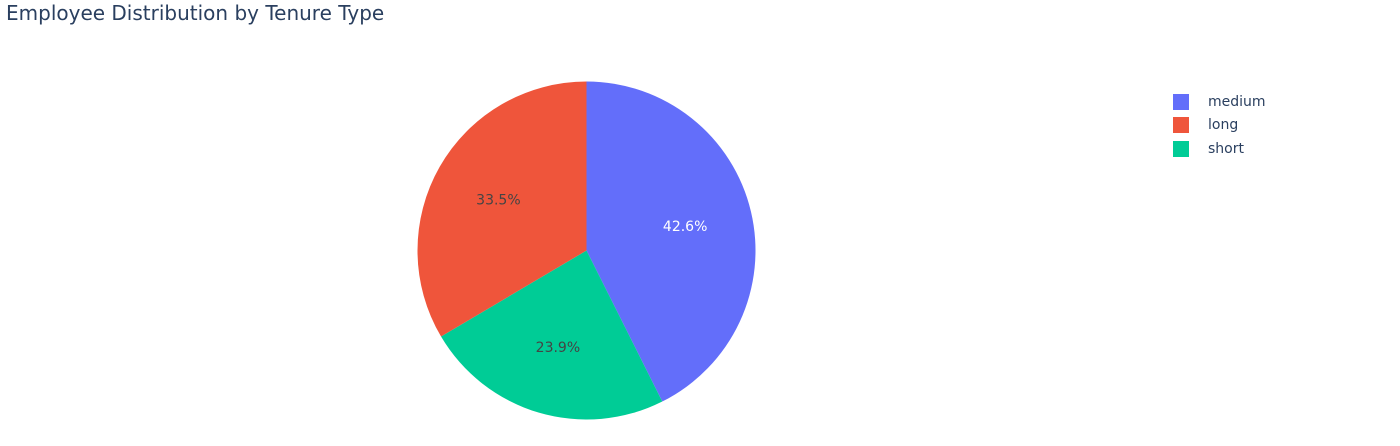 This screenshot has width=1400, height=446. Describe the element at coordinates (1181, 125) in the screenshot. I see `legend-swatch-long` at that location.